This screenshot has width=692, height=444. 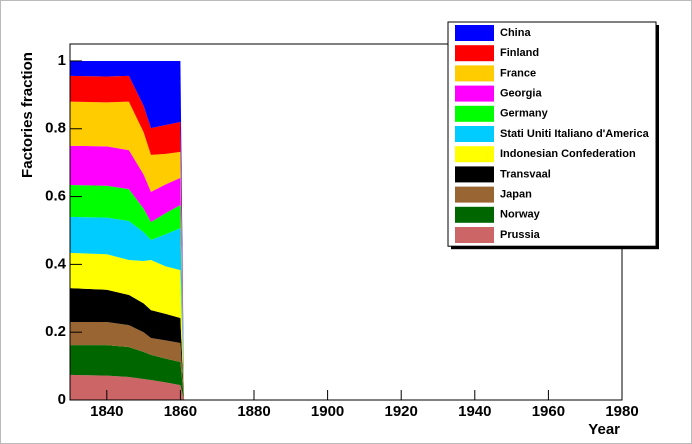 What do you see at coordinates (327, 411) in the screenshot?
I see `x-tick-label: 1900` at bounding box center [327, 411].